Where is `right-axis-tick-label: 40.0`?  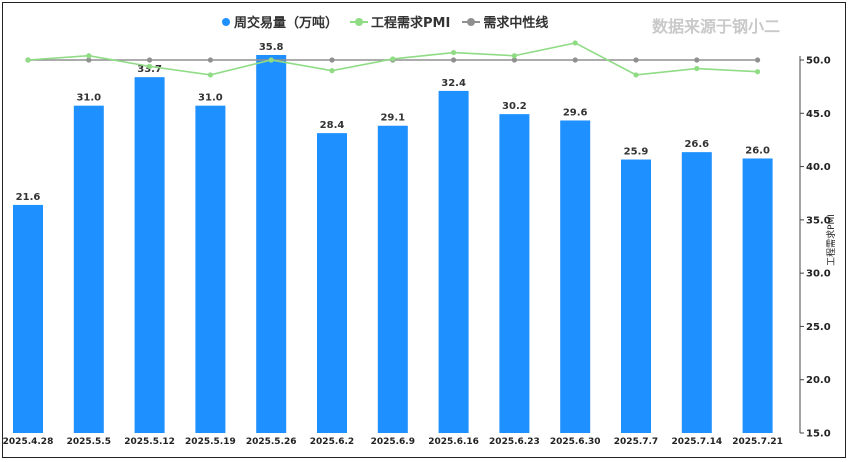 right-axis-tick-label: 40.0 is located at coordinates (818, 167).